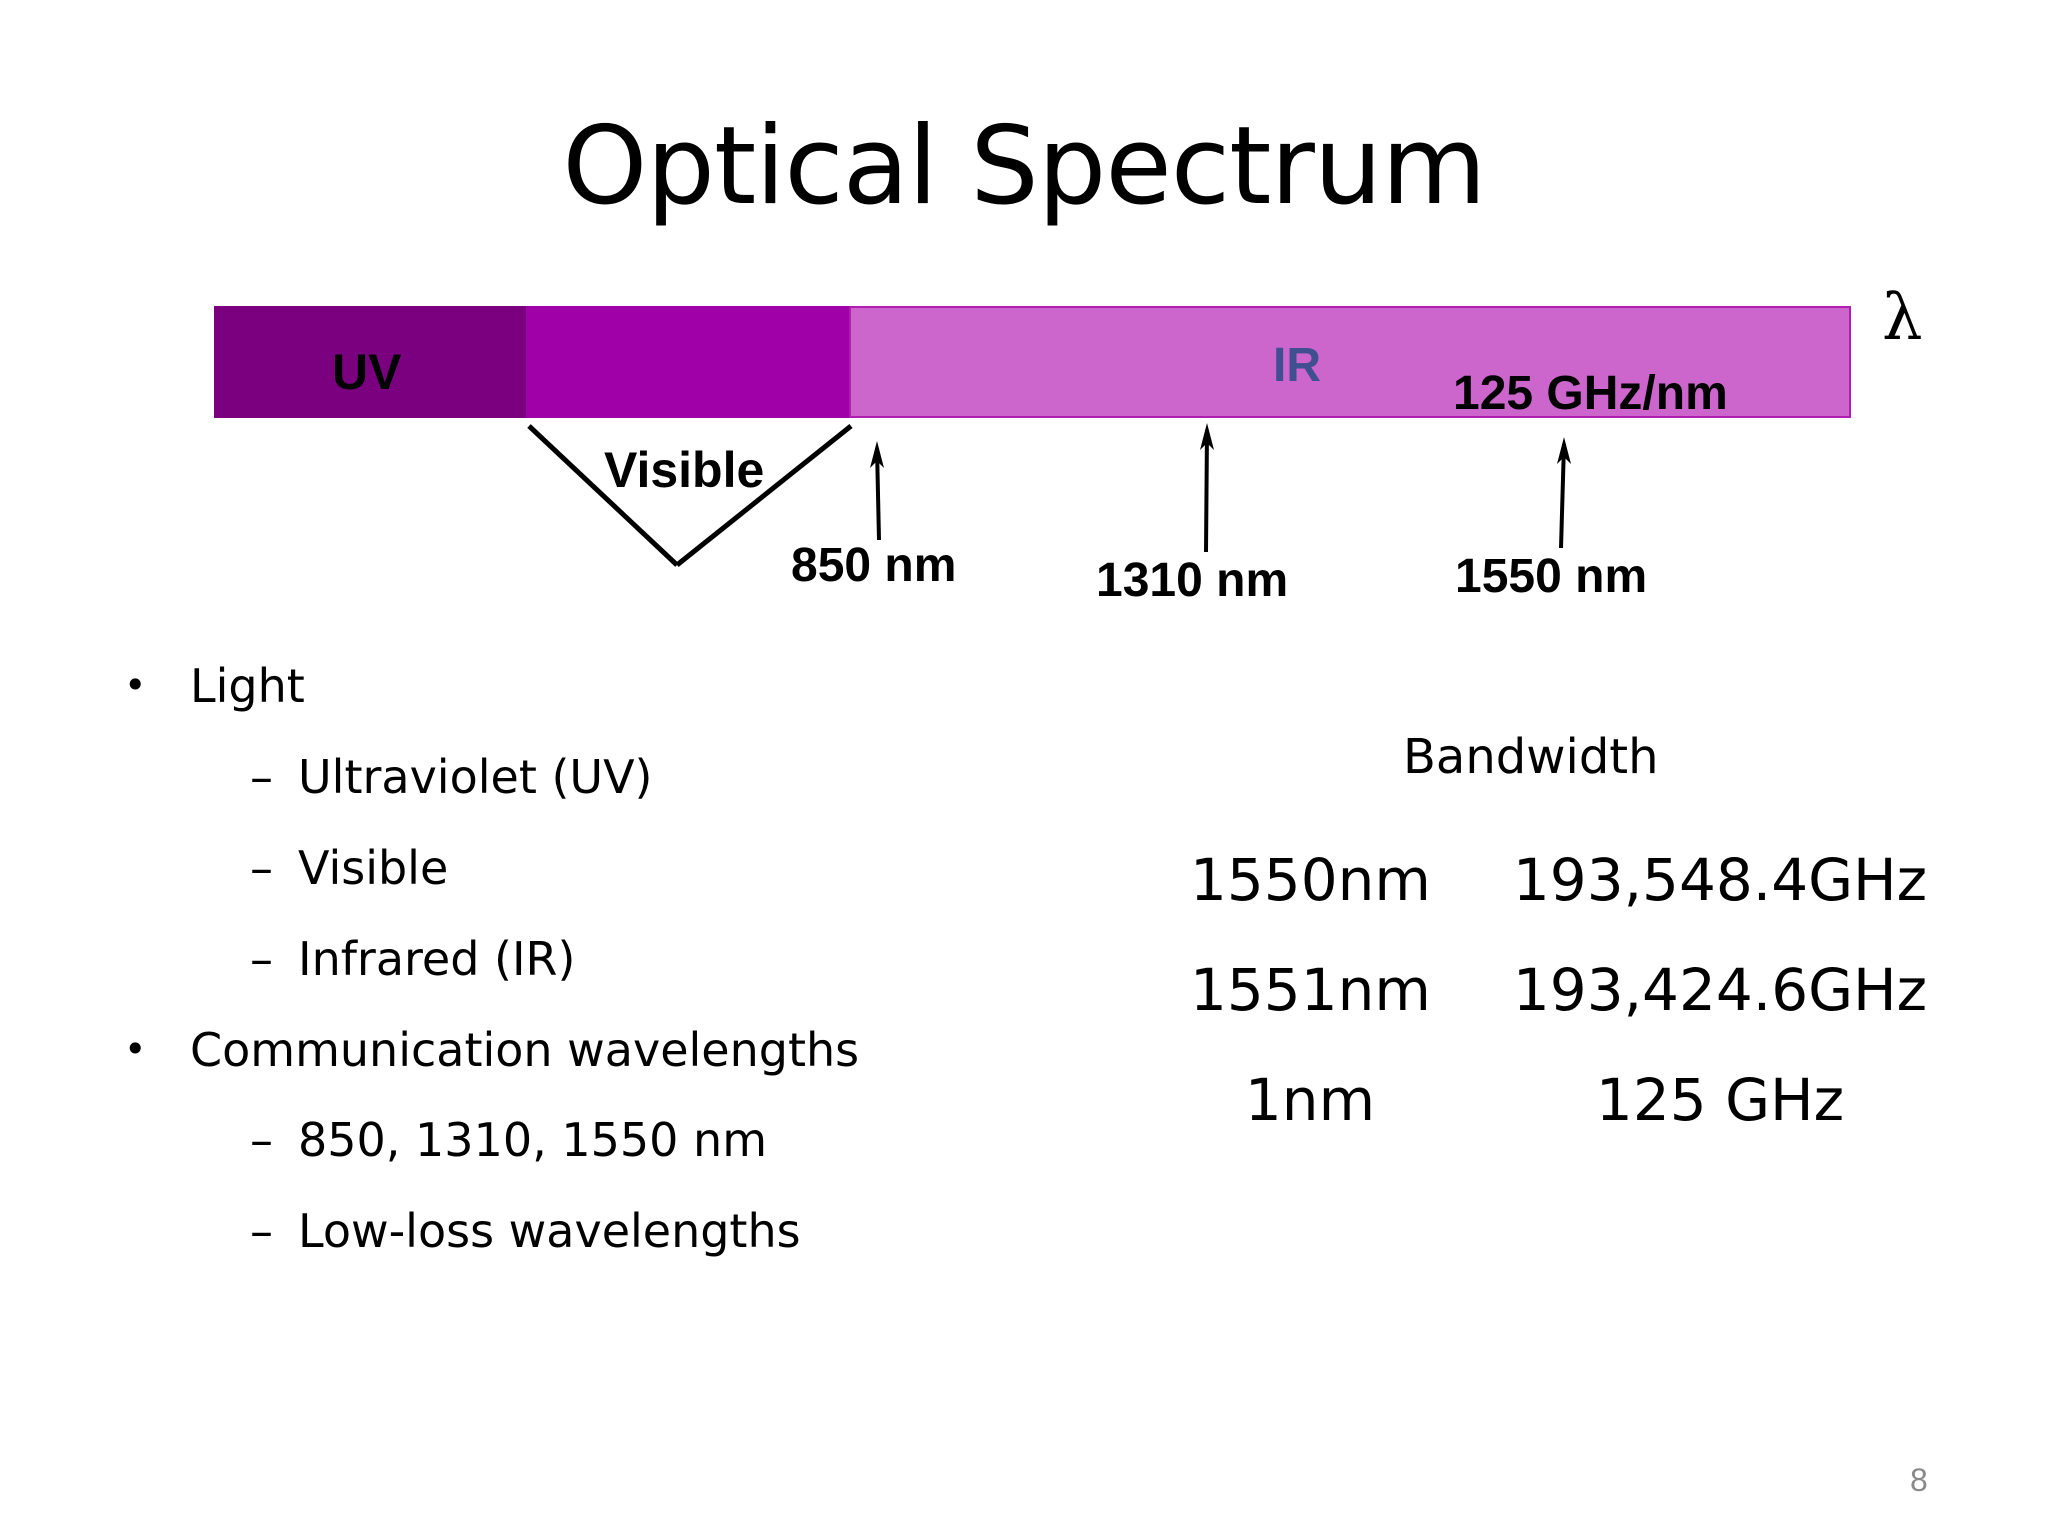 The width and height of the screenshot is (2048, 1536). I want to click on bandwidth-wavelength-cell: 1551nm, so click(1310, 990).